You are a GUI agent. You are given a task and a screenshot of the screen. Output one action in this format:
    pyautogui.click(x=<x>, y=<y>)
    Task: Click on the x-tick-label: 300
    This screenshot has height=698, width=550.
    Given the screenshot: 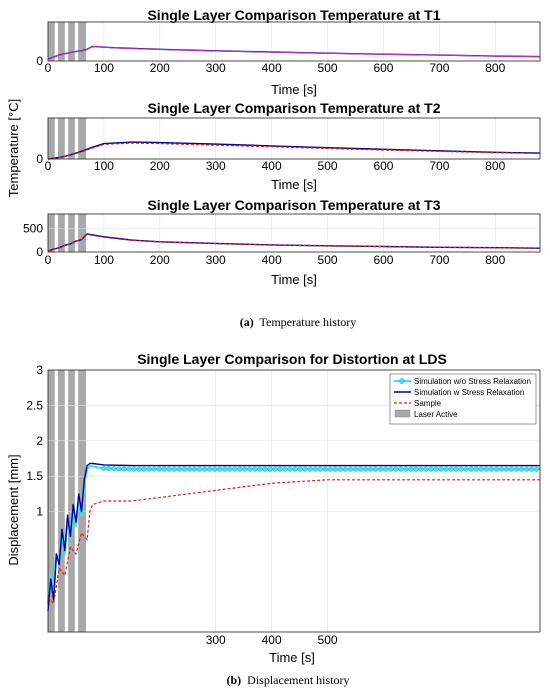 What is the action you would take?
    pyautogui.click(x=216, y=640)
    